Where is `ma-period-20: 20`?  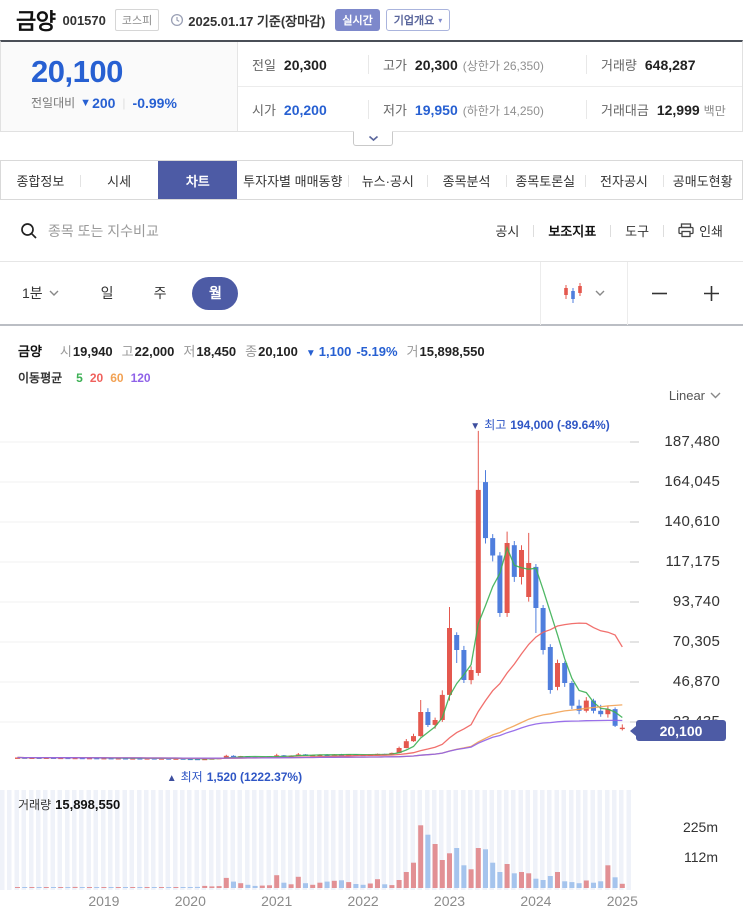
ma-period-20: 20 is located at coordinates (96, 378).